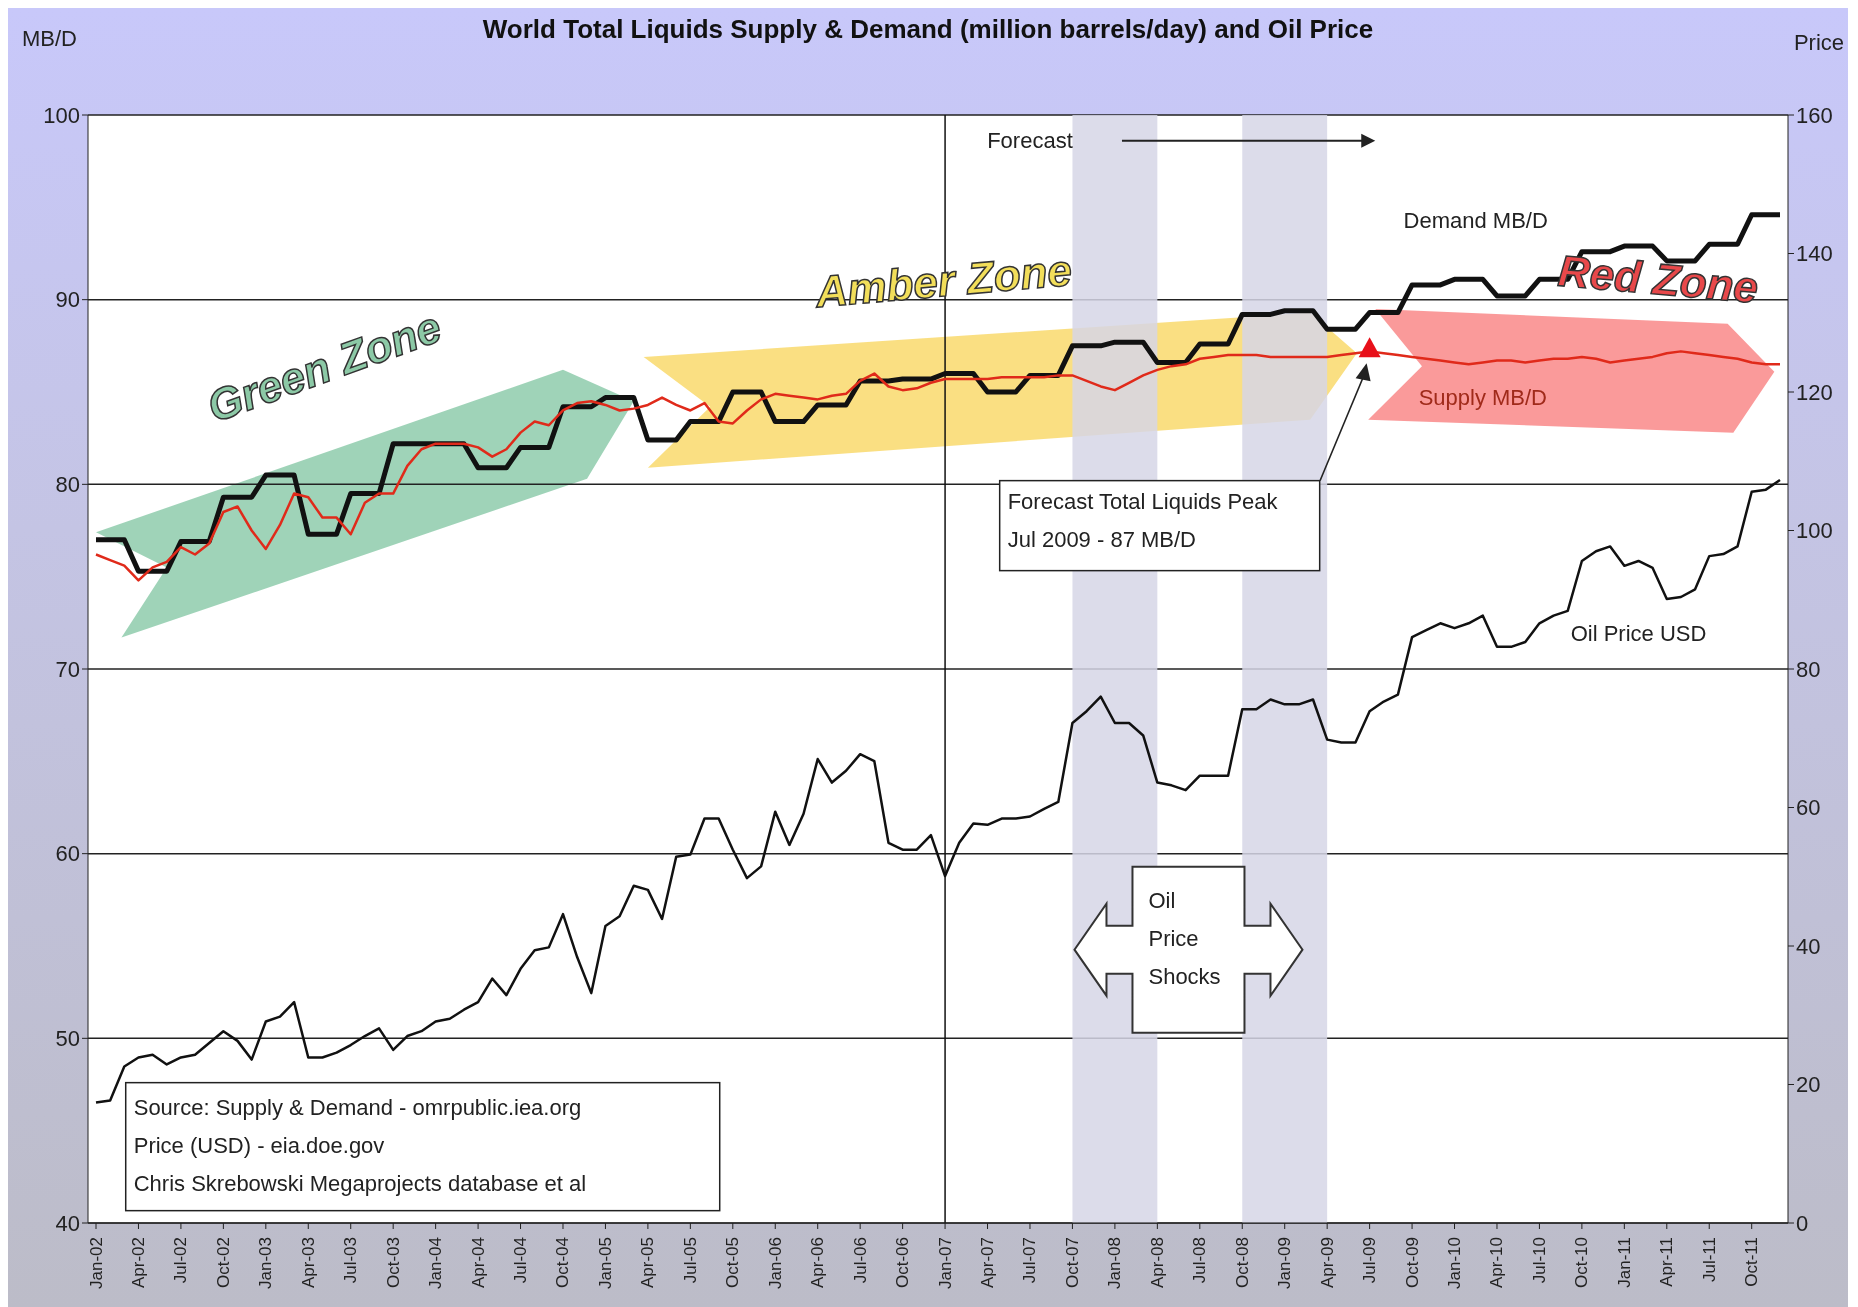  Describe the element at coordinates (138, 1263) in the screenshot. I see `x-tick-label: Apr-02` at that location.